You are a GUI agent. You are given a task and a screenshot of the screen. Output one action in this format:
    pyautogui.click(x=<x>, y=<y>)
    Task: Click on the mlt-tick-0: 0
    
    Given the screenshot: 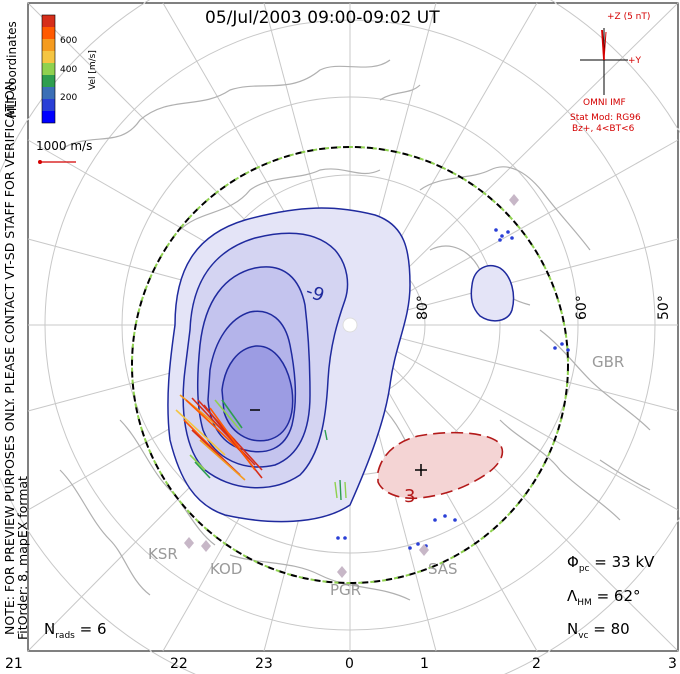 What is the action you would take?
    pyautogui.click(x=349, y=664)
    